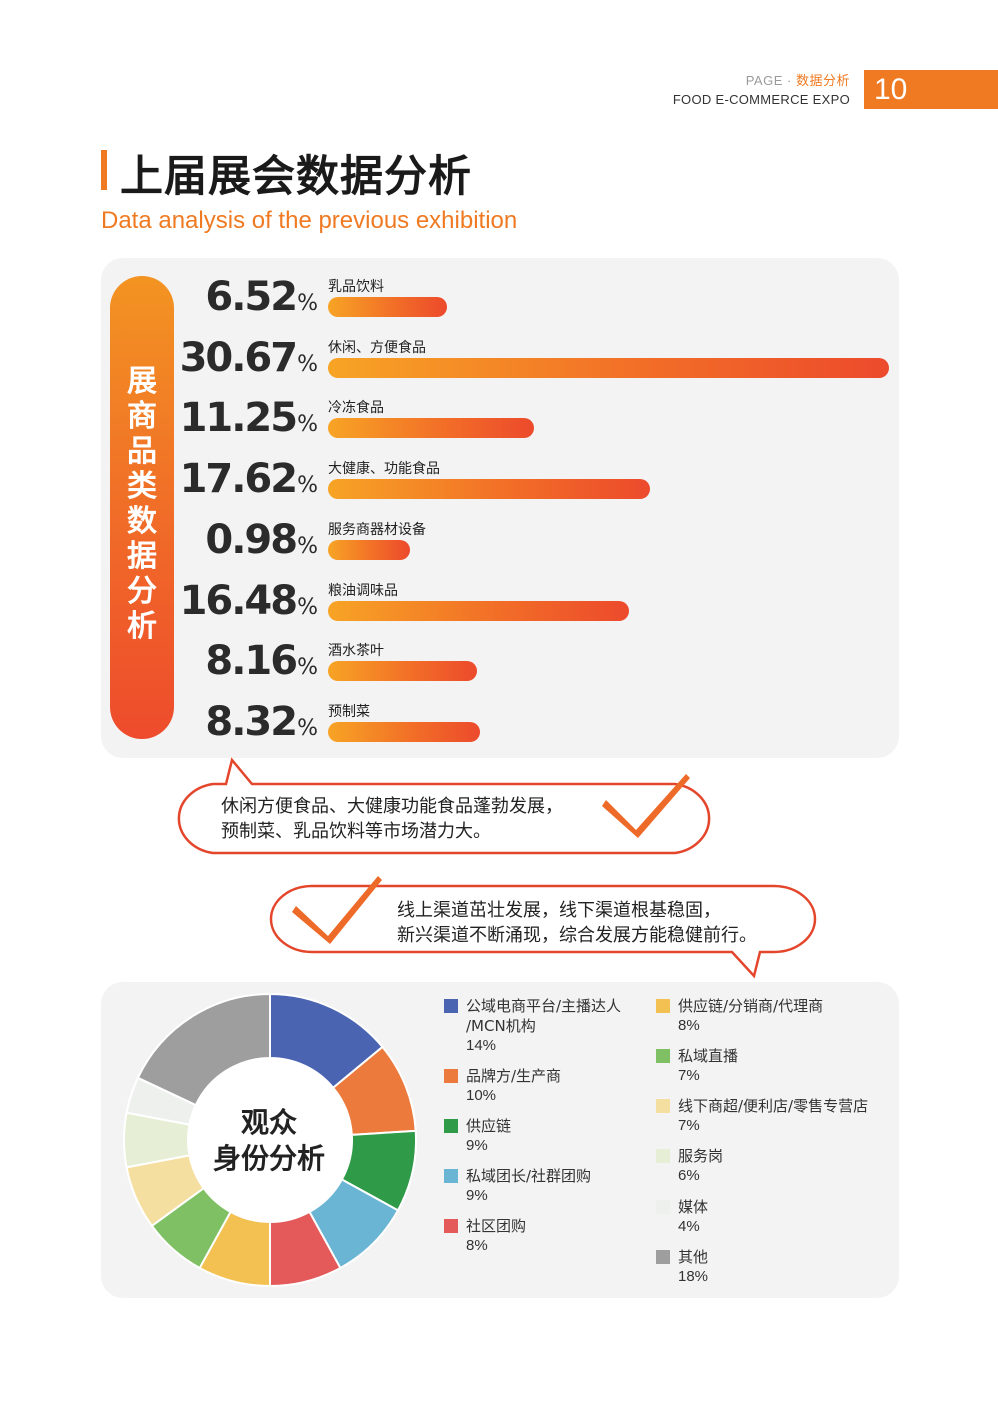 Image resolution: width=998 pixels, height=1417 pixels. Describe the element at coordinates (689, 1175) in the screenshot. I see `legend-value: 6%` at that location.